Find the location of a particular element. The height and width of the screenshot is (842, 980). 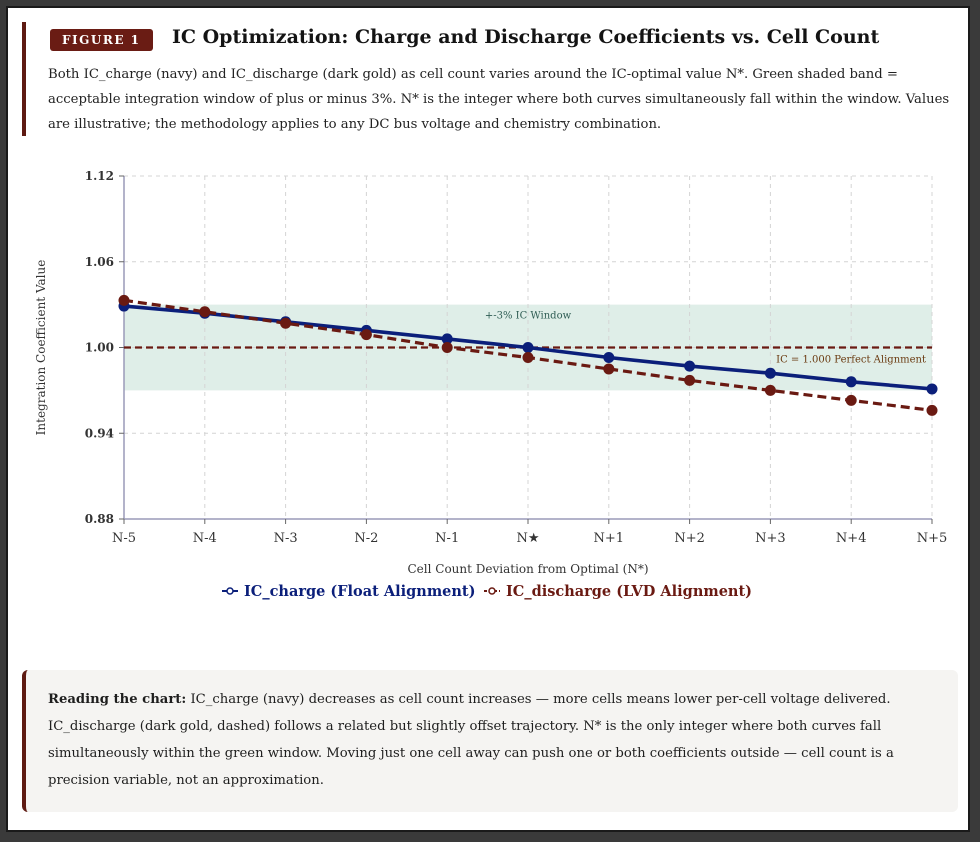

reference-line-label: IC = 1.000 Perfect Alignment is located at coordinates (851, 360).